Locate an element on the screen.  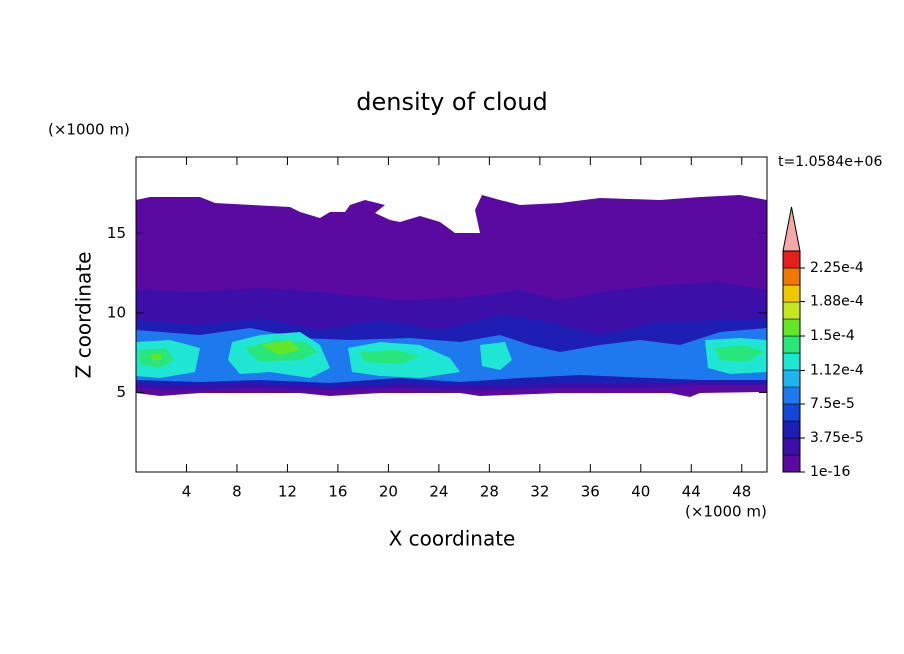
colorbar-tick-label: 1e-16 is located at coordinates (830, 472).